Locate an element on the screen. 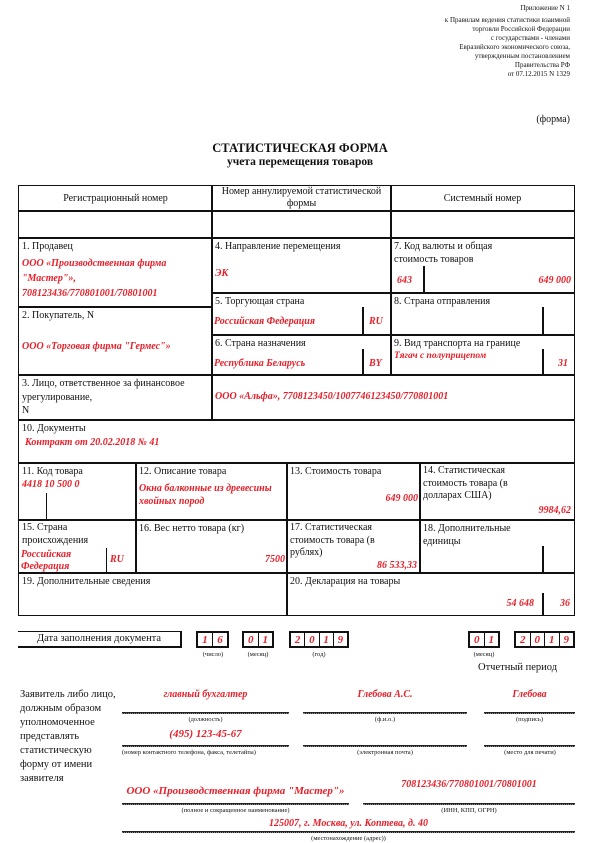  digit: 0 is located at coordinates (538, 639).